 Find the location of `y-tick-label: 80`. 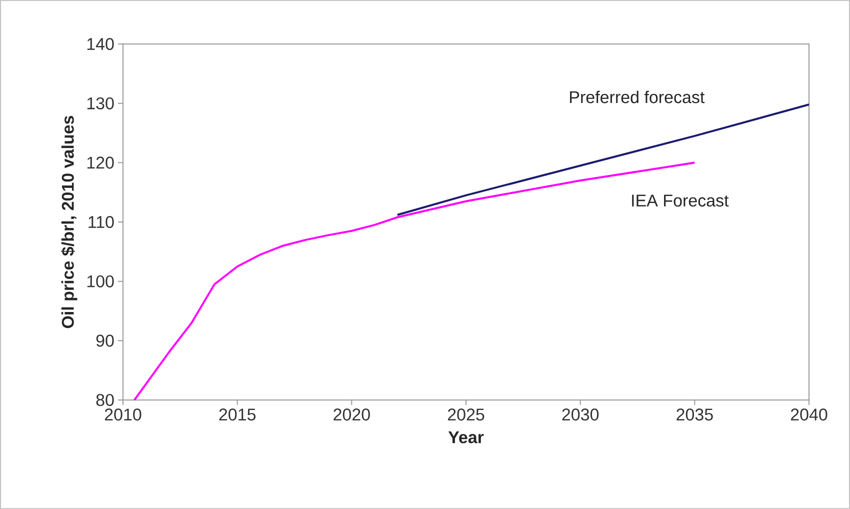

y-tick-label: 80 is located at coordinates (105, 400).